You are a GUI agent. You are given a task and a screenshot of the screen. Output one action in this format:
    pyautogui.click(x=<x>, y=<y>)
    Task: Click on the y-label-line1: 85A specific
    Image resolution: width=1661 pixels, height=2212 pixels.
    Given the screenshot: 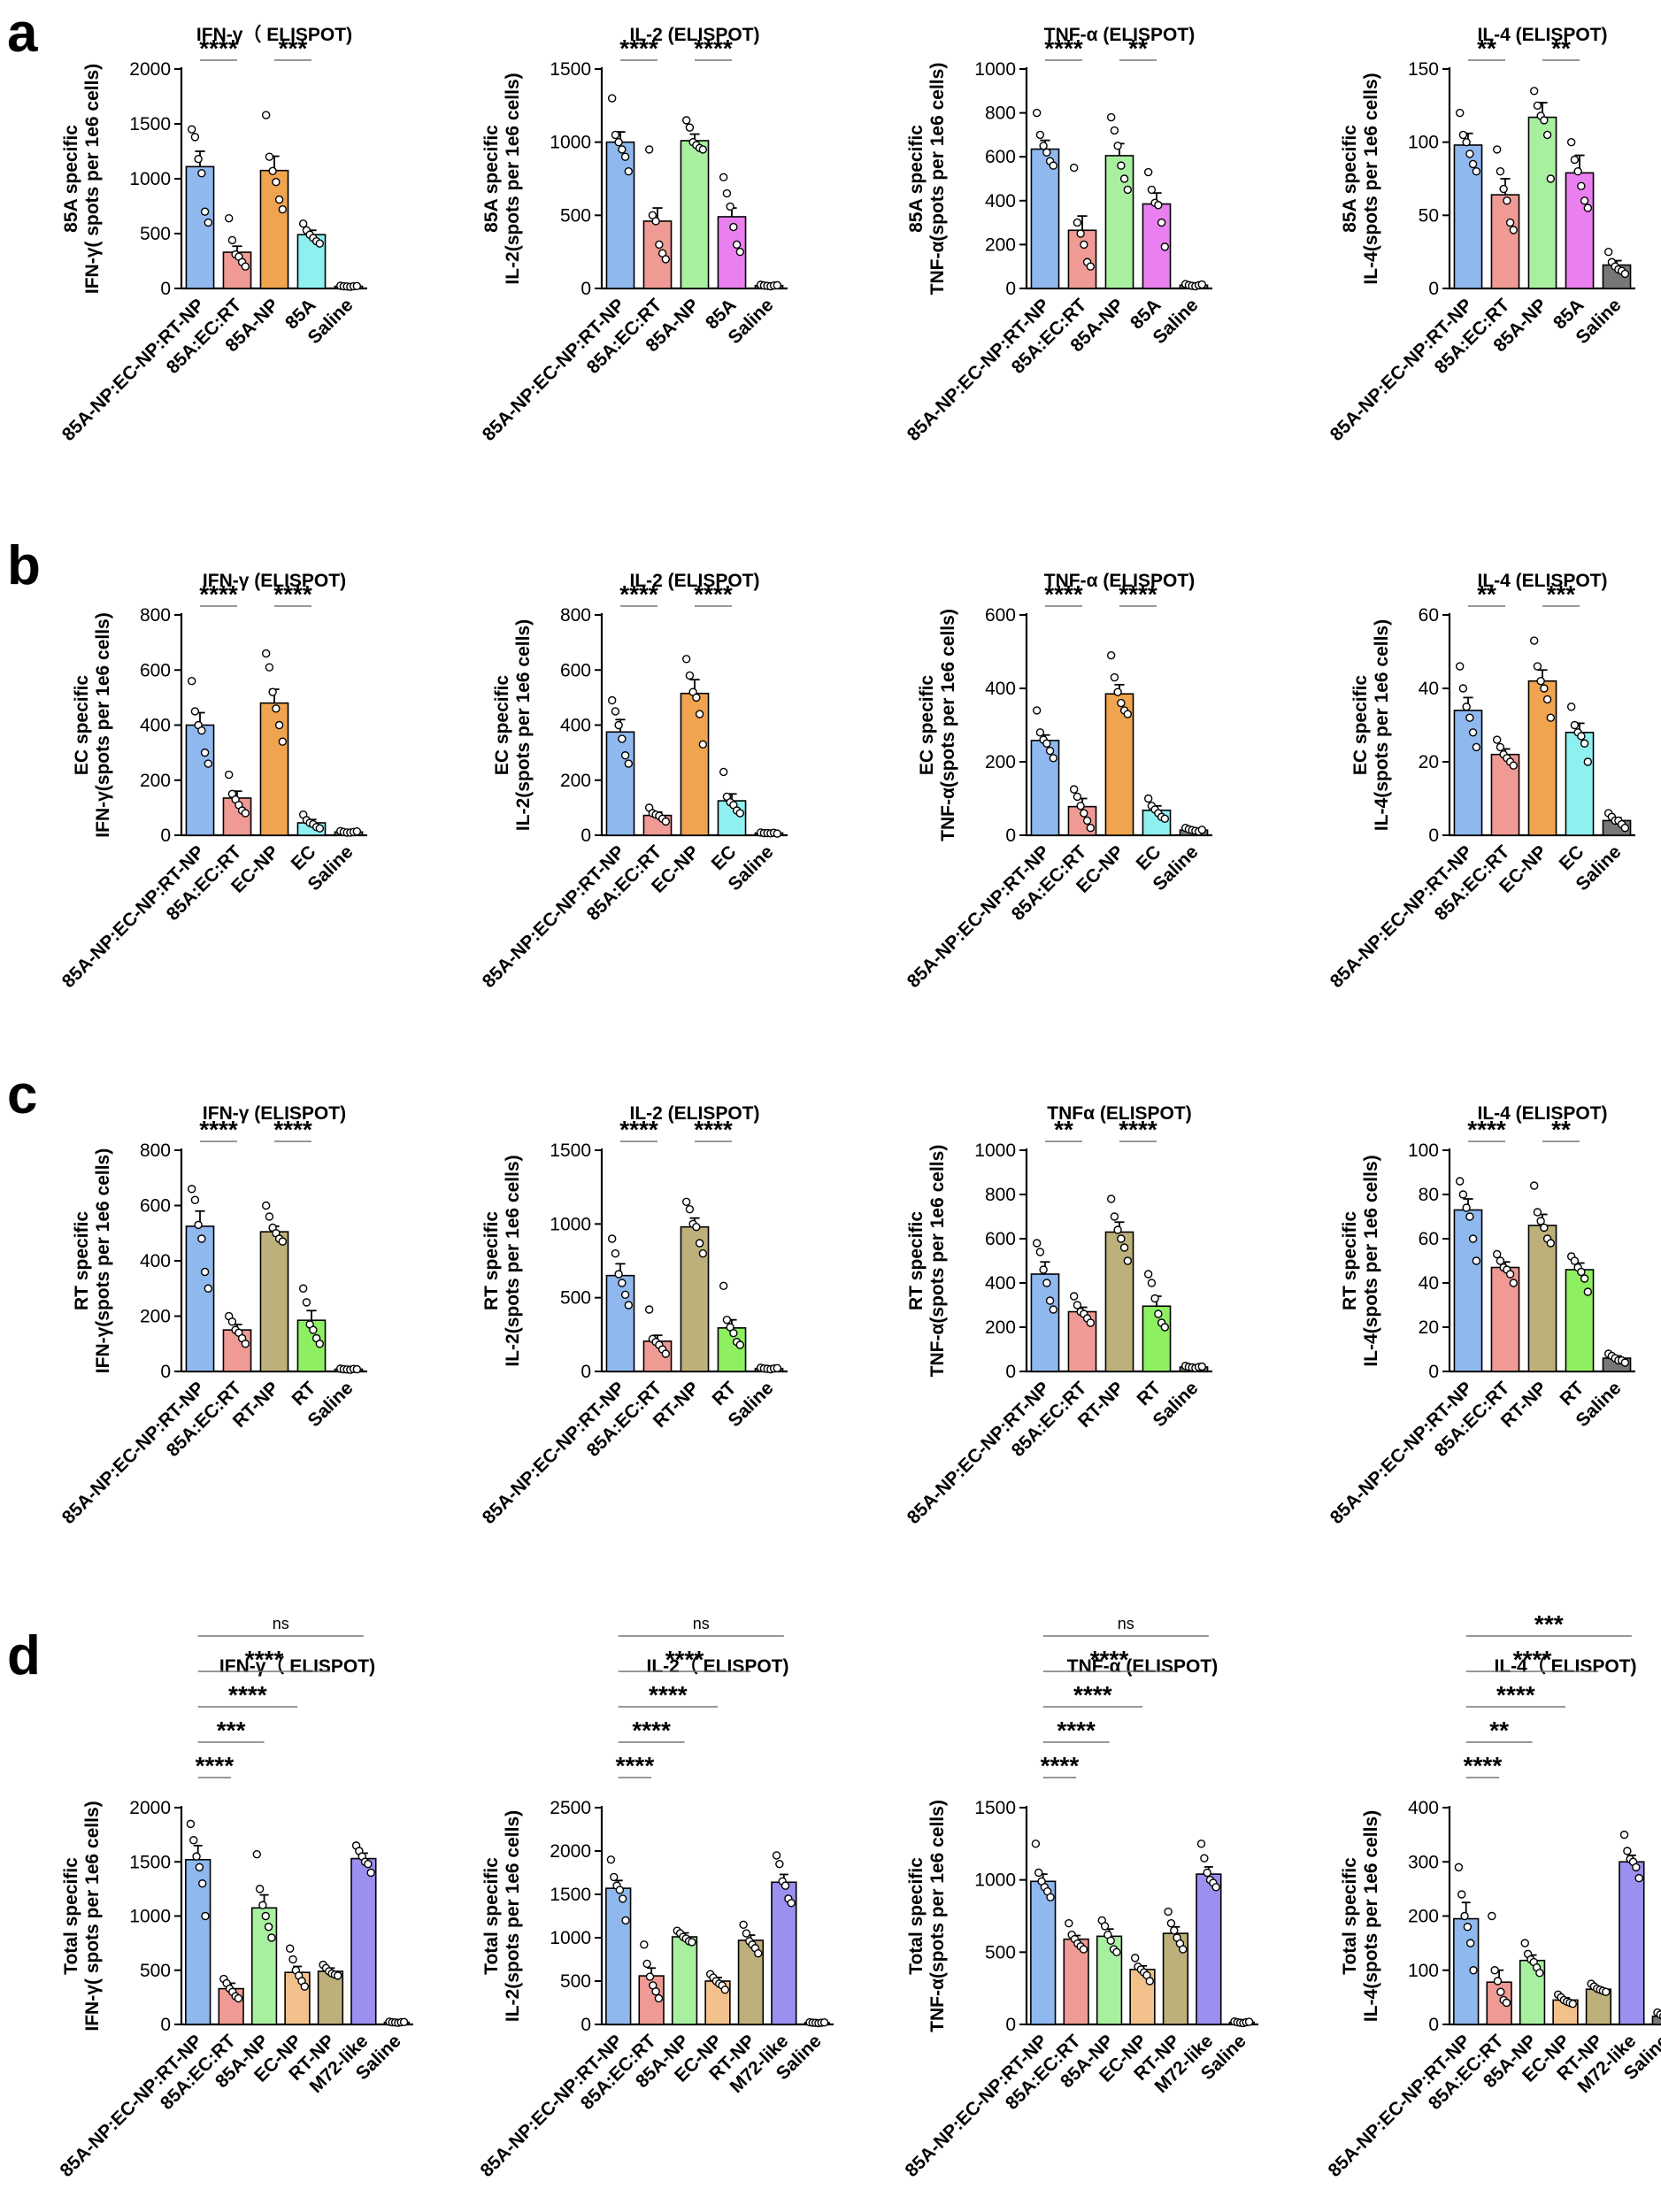 What is the action you would take?
    pyautogui.click(x=491, y=179)
    